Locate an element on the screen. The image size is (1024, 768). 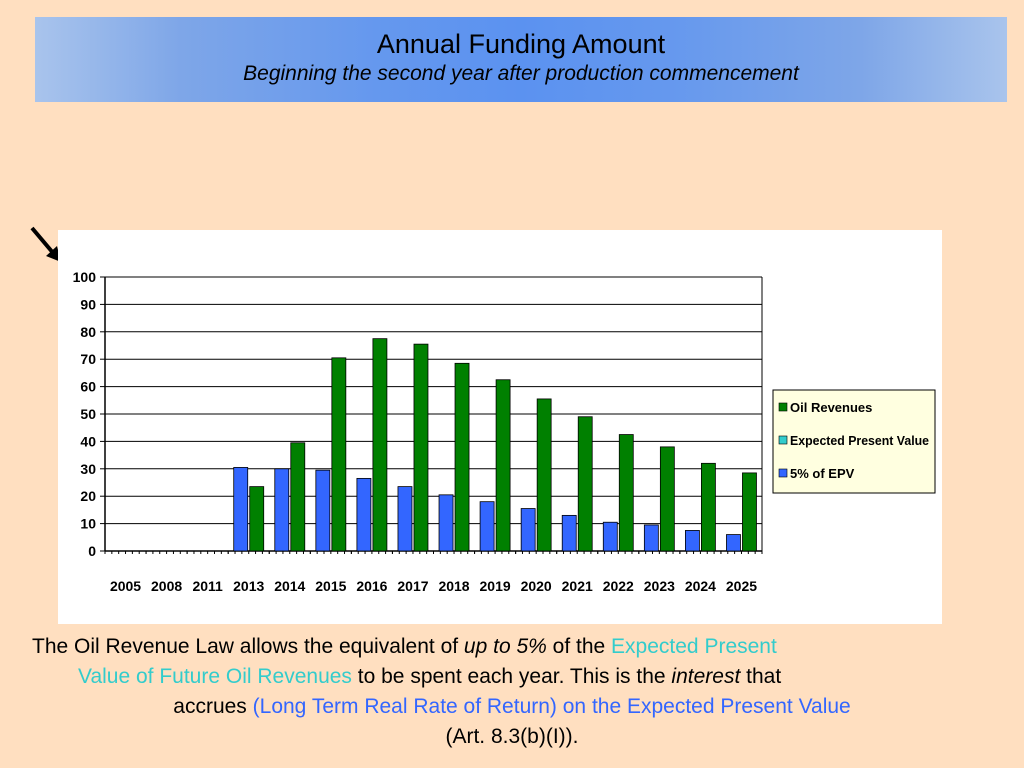
x-tick-label: 2016 is located at coordinates (371, 586).